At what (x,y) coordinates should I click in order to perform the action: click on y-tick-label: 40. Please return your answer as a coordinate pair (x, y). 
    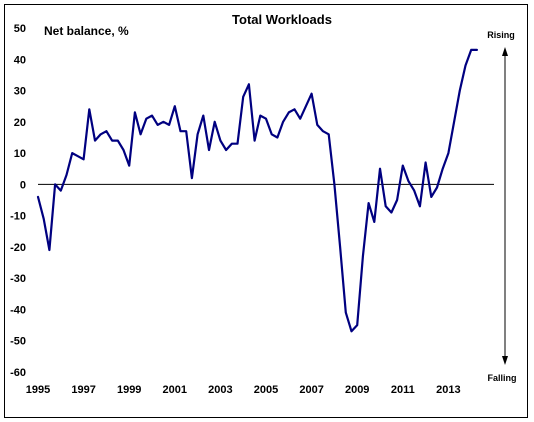
    Looking at the image, I should click on (20, 60).